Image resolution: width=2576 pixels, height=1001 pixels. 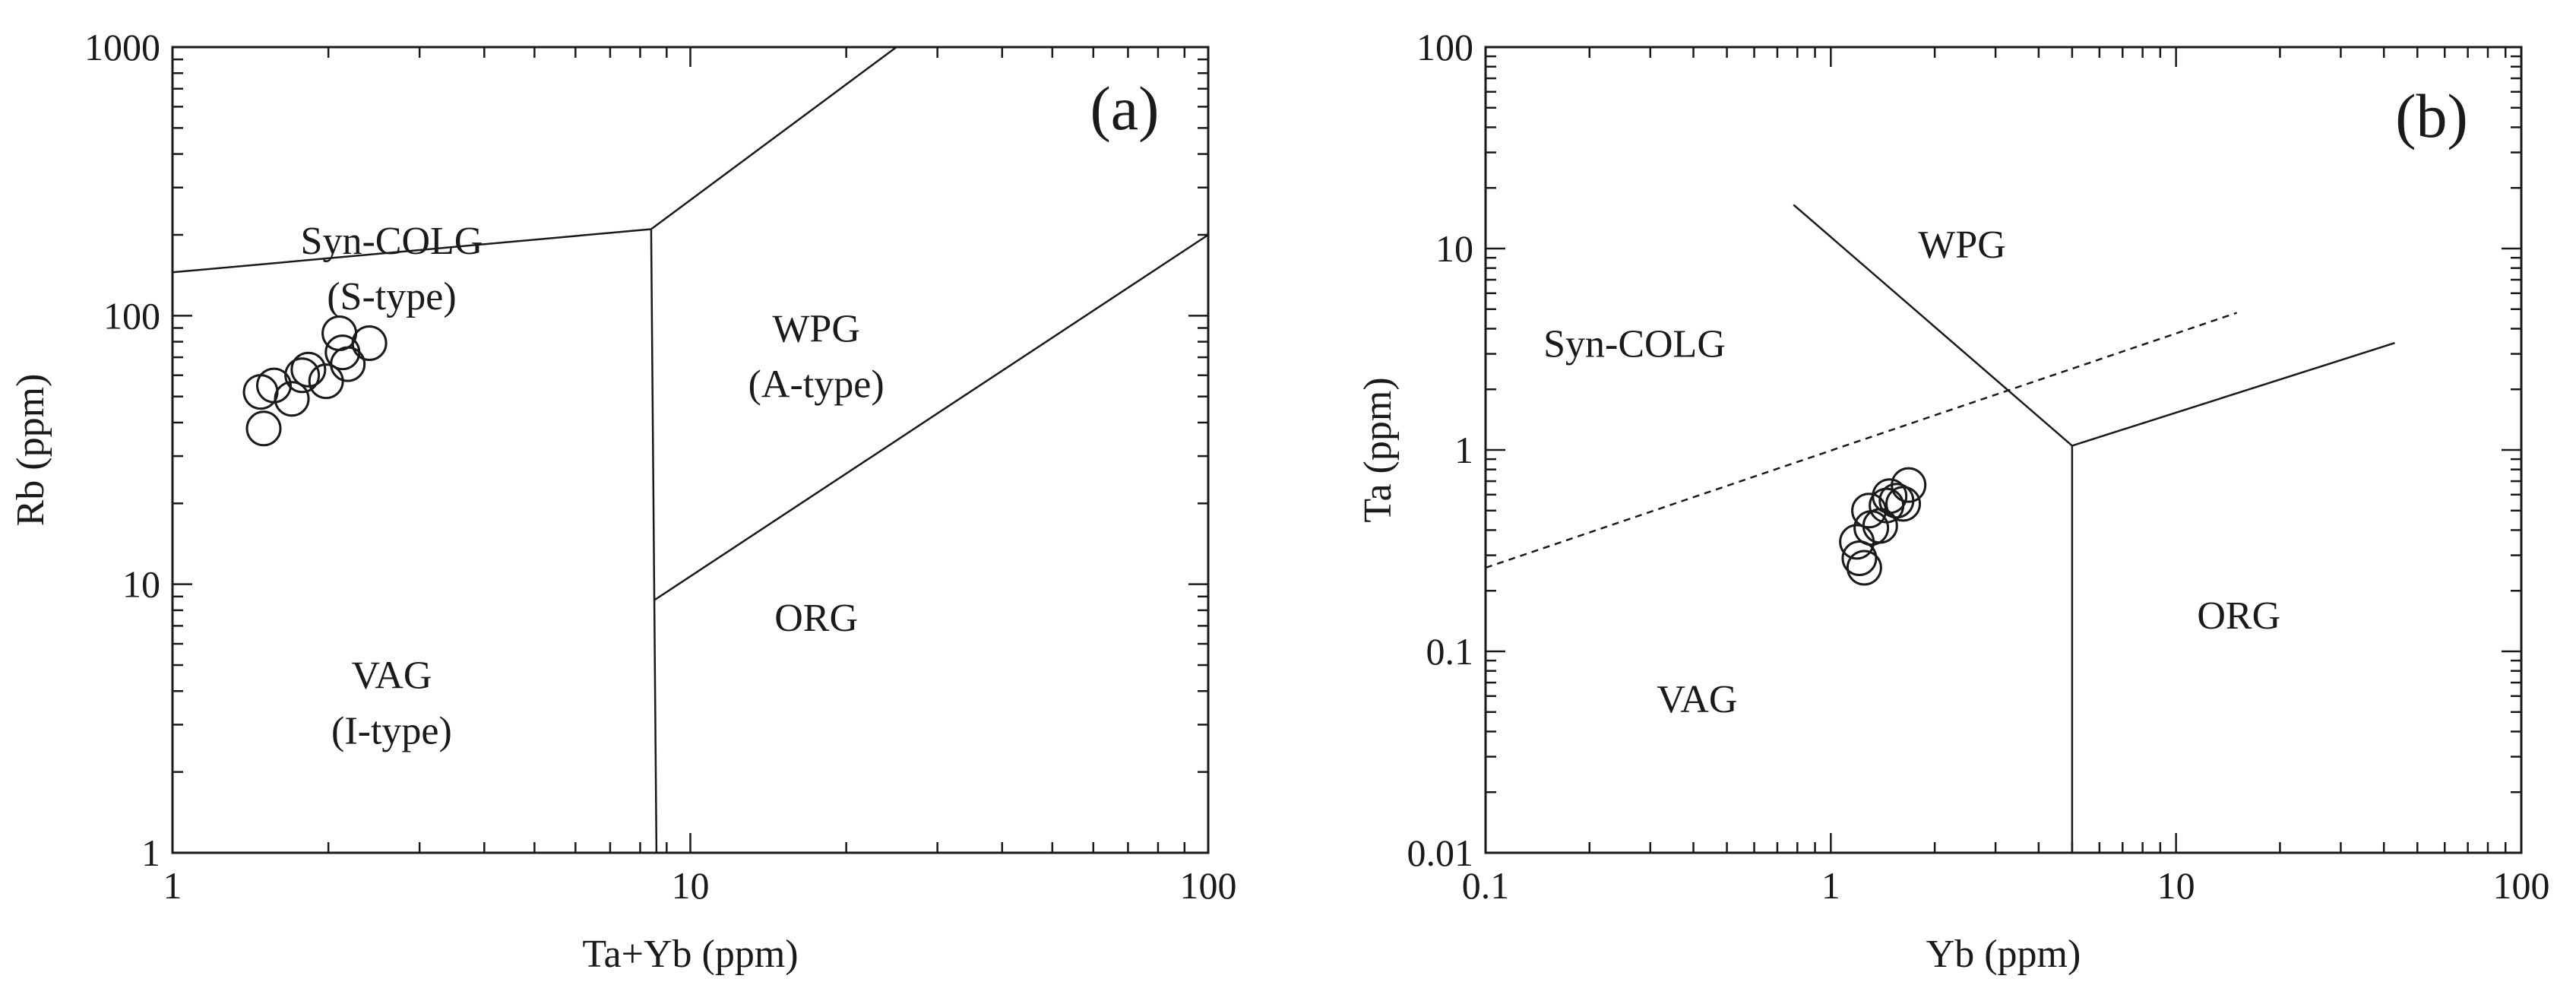 What do you see at coordinates (1124, 108) in the screenshot?
I see `panel-label: (a)` at bounding box center [1124, 108].